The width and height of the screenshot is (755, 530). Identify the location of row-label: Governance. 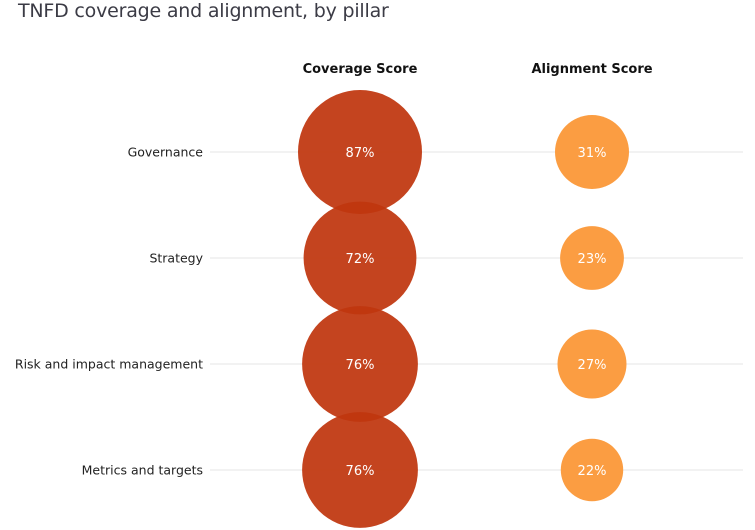
(166, 152).